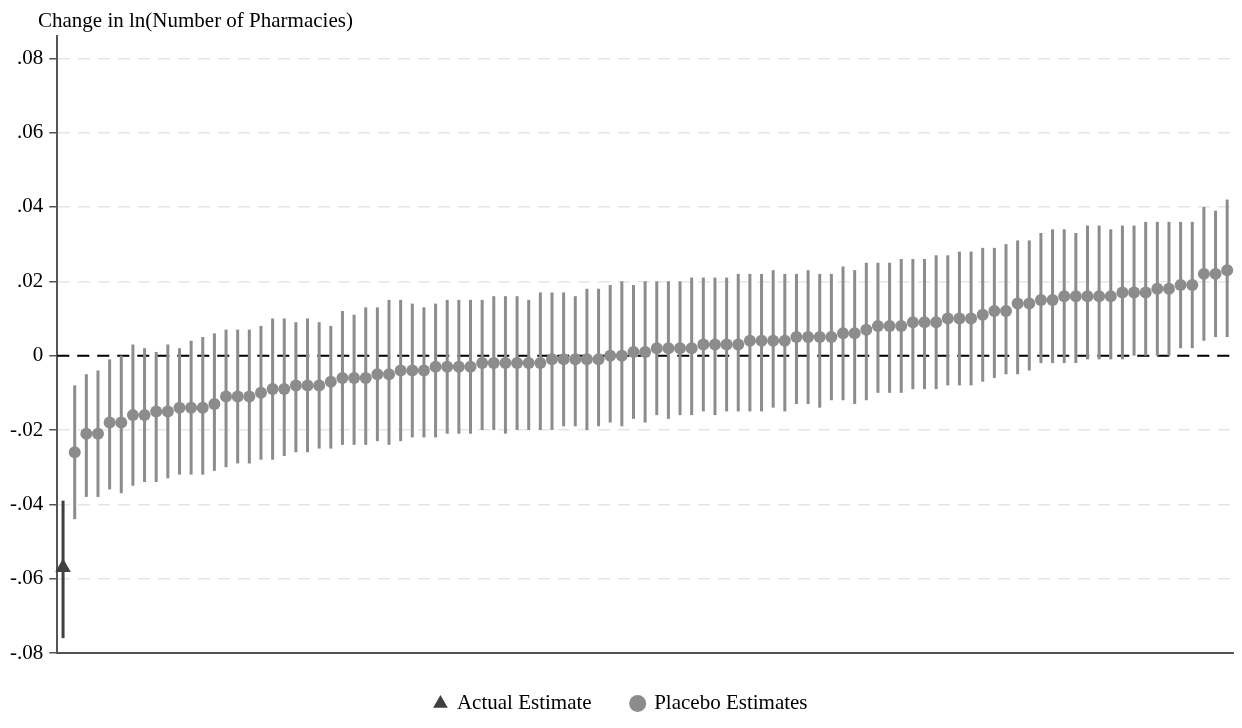 The width and height of the screenshot is (1242, 728). Describe the element at coordinates (30, 131) in the screenshot. I see `y-tick-label: .06` at that location.